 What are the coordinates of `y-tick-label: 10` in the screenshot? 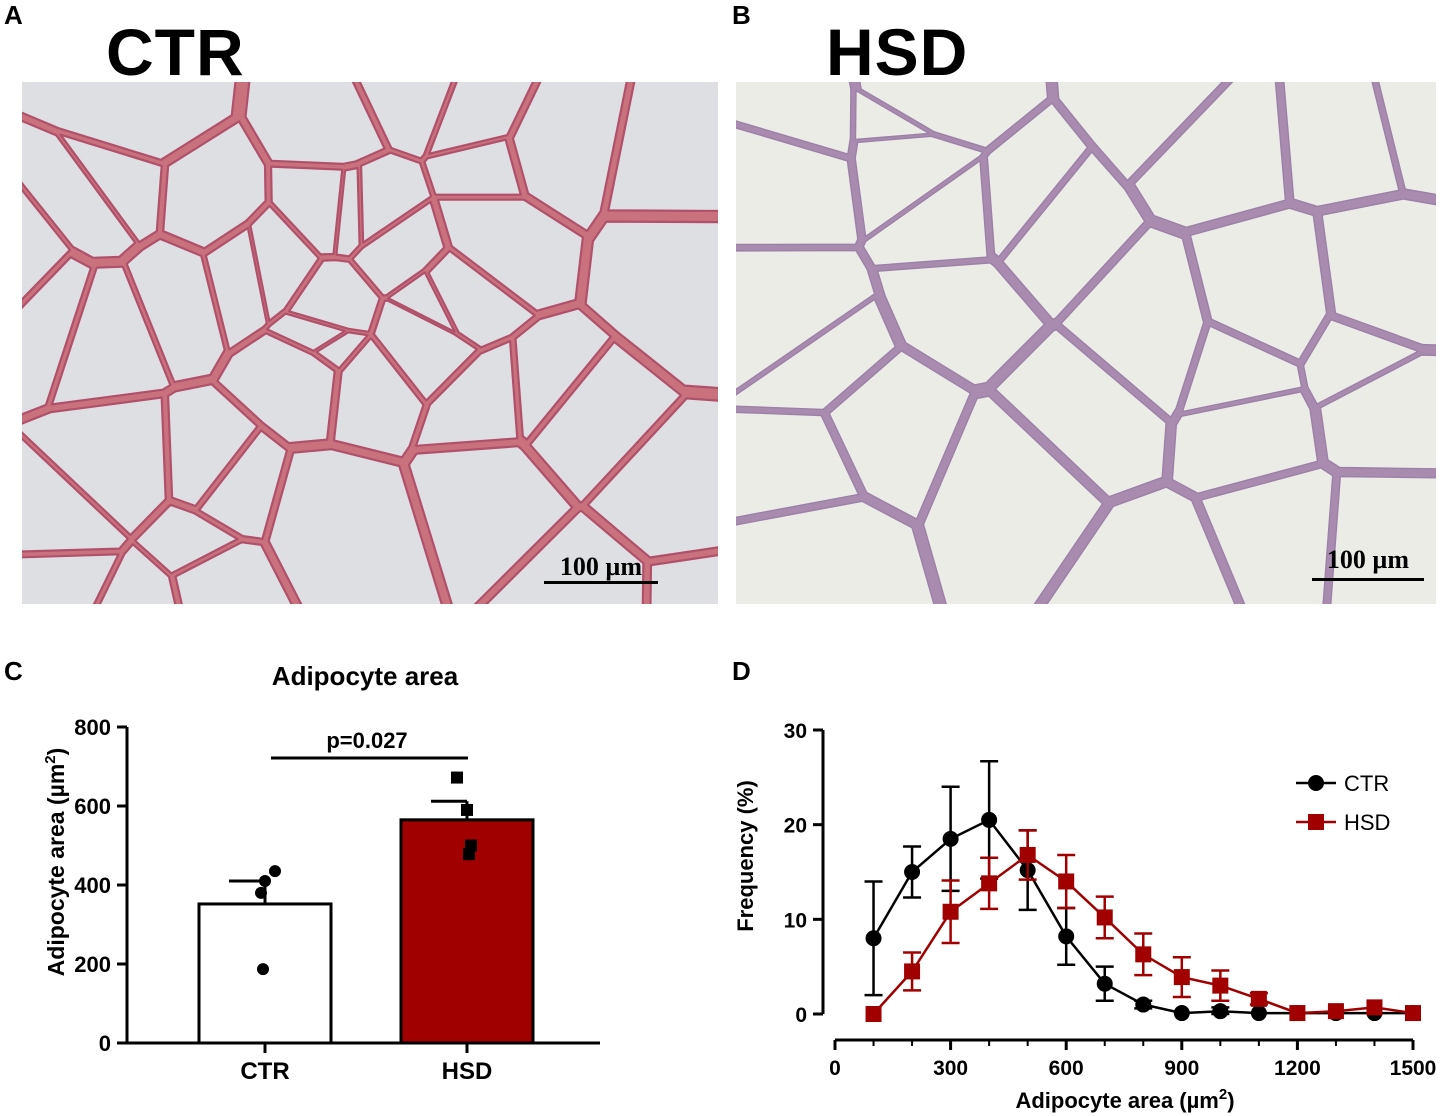 It's located at (795, 920).